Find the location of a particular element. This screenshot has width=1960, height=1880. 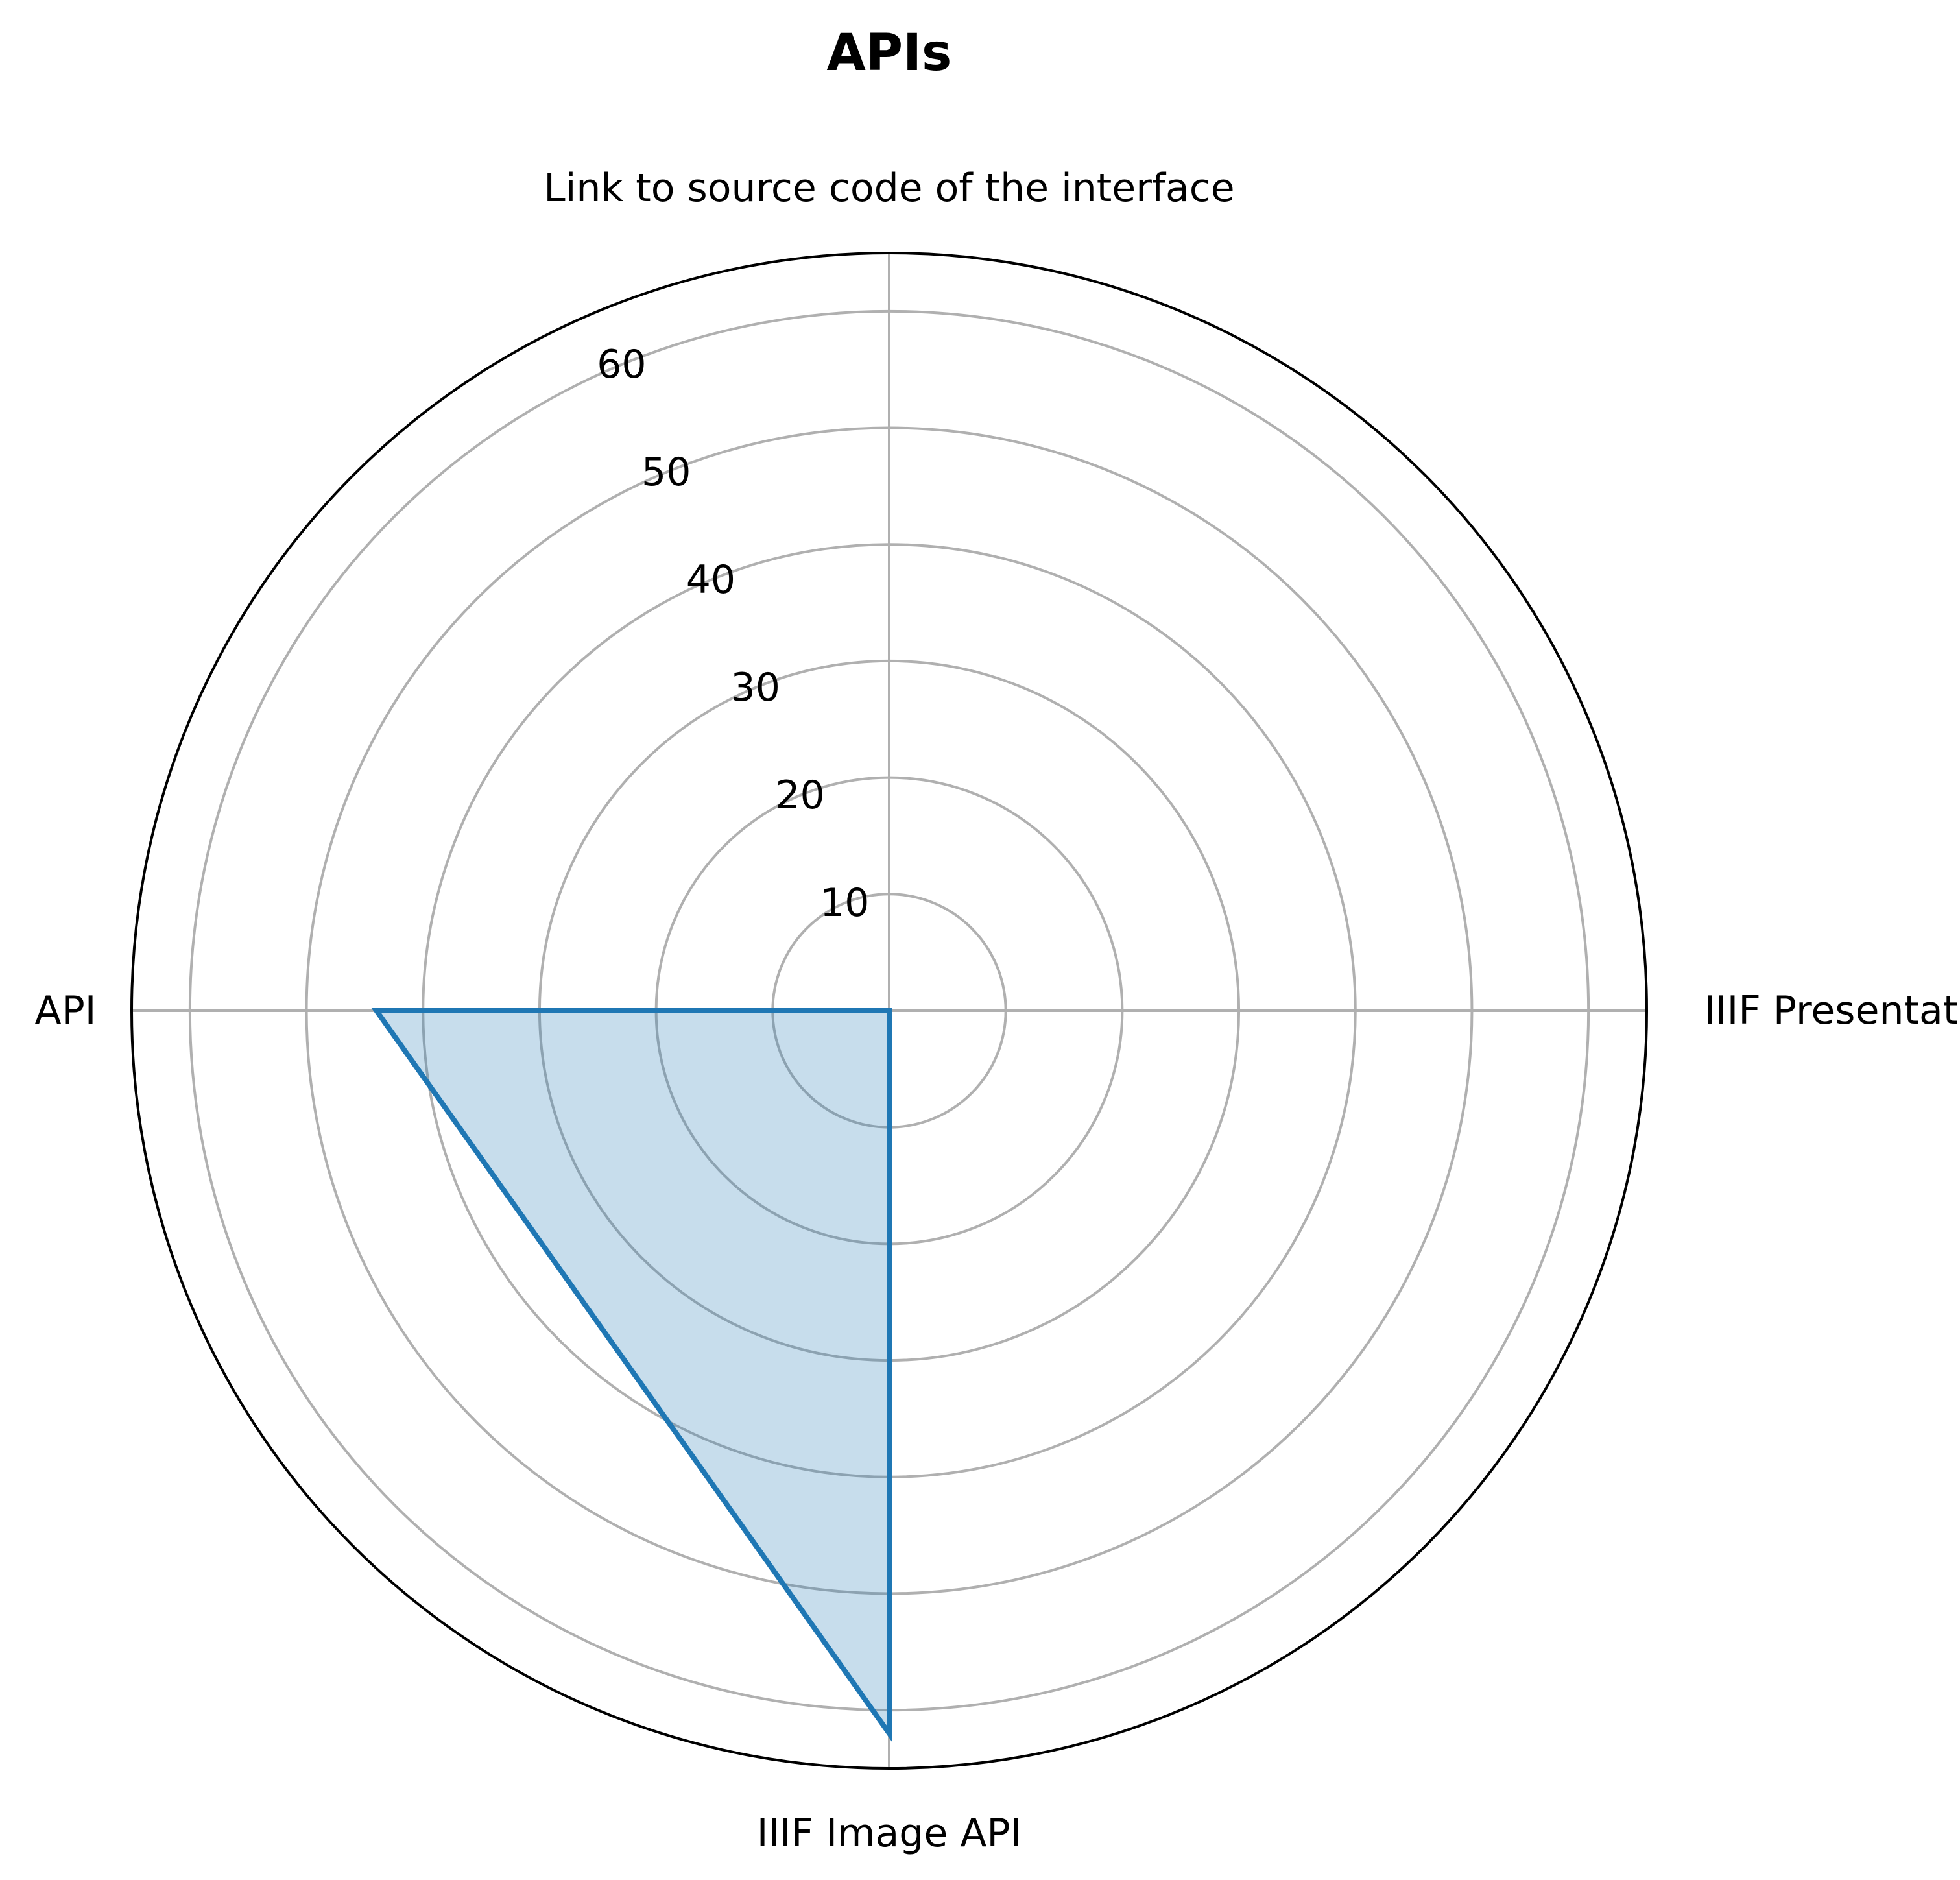

series-line is located at coordinates (631, 1375).